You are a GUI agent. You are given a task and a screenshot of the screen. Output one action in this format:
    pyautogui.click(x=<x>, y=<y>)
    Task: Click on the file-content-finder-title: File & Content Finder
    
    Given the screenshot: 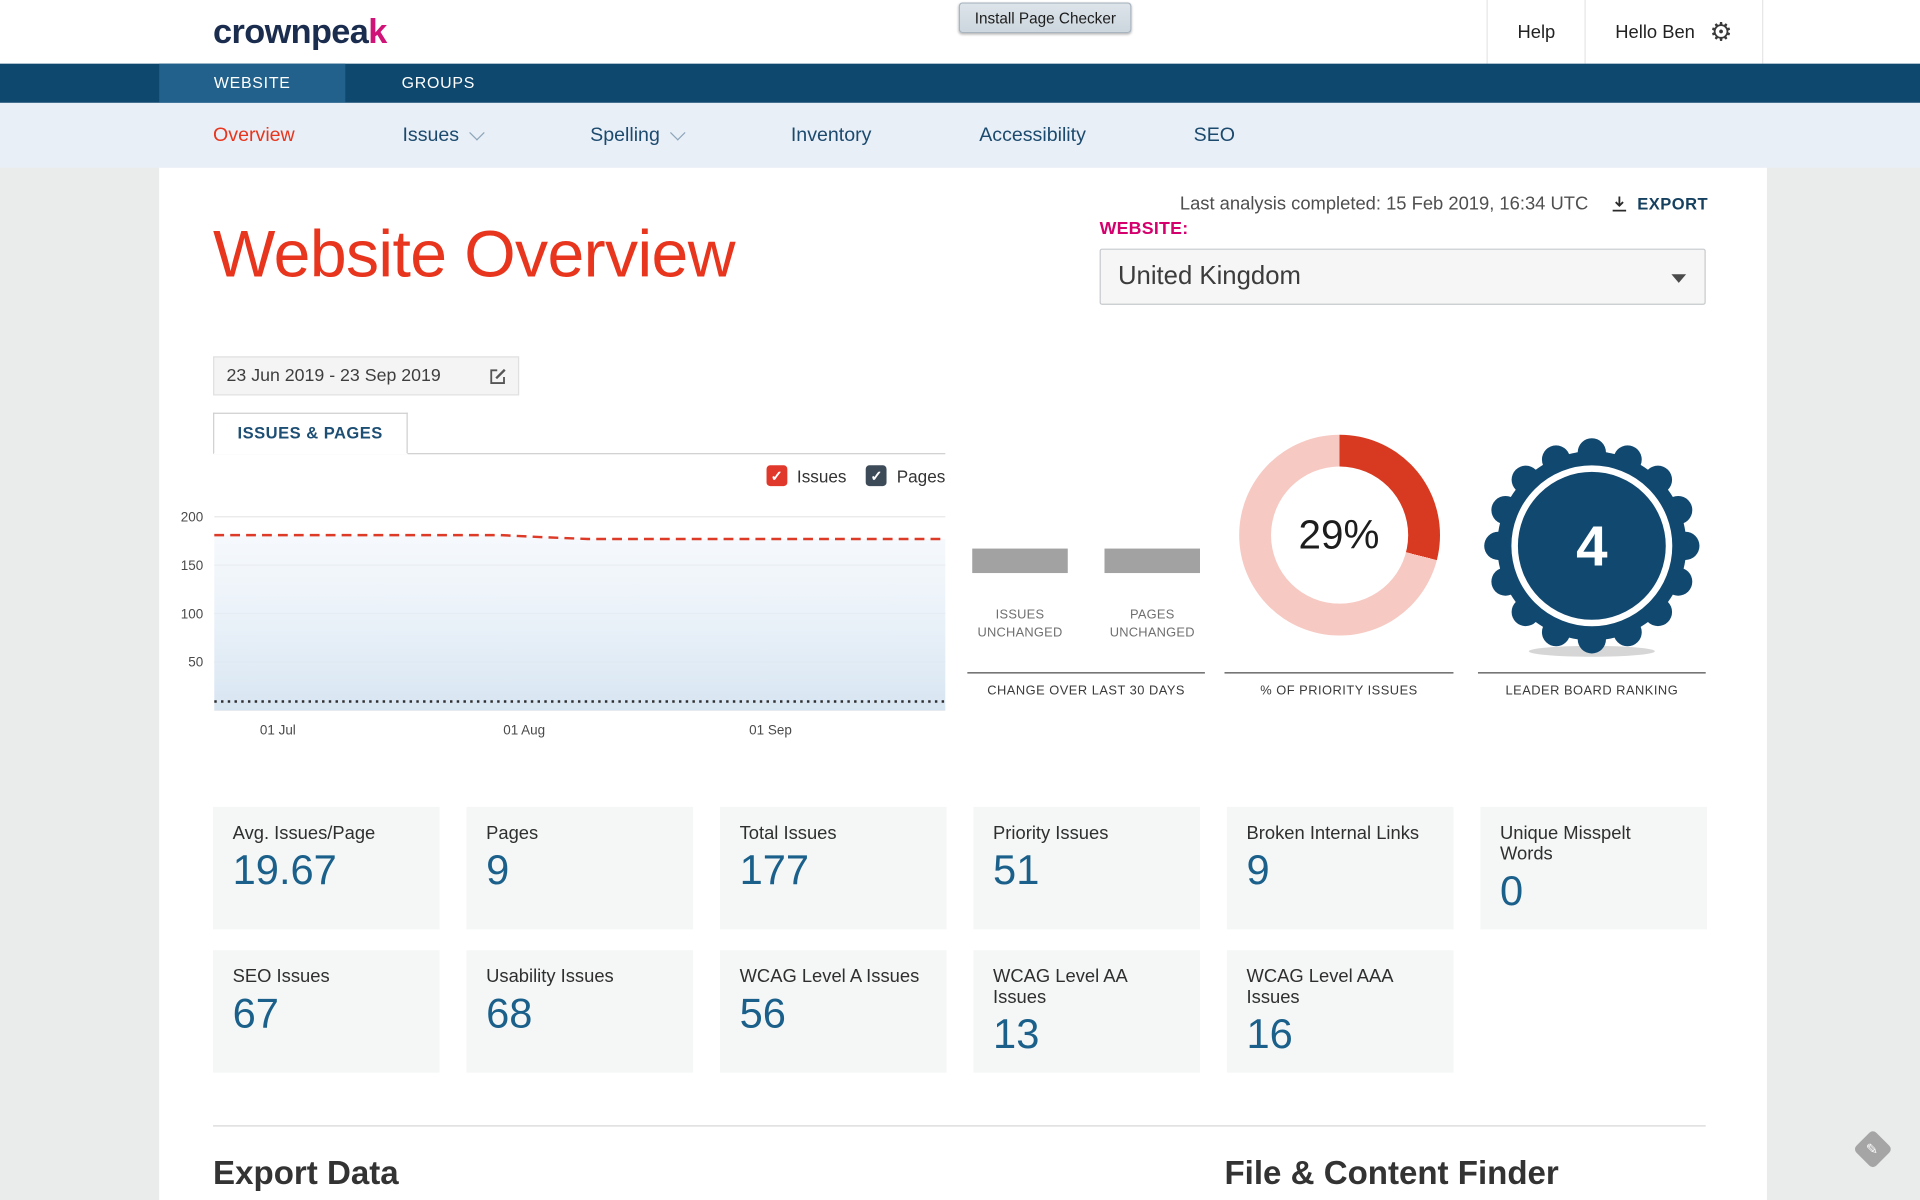 What is the action you would take?
    pyautogui.click(x=1391, y=1173)
    